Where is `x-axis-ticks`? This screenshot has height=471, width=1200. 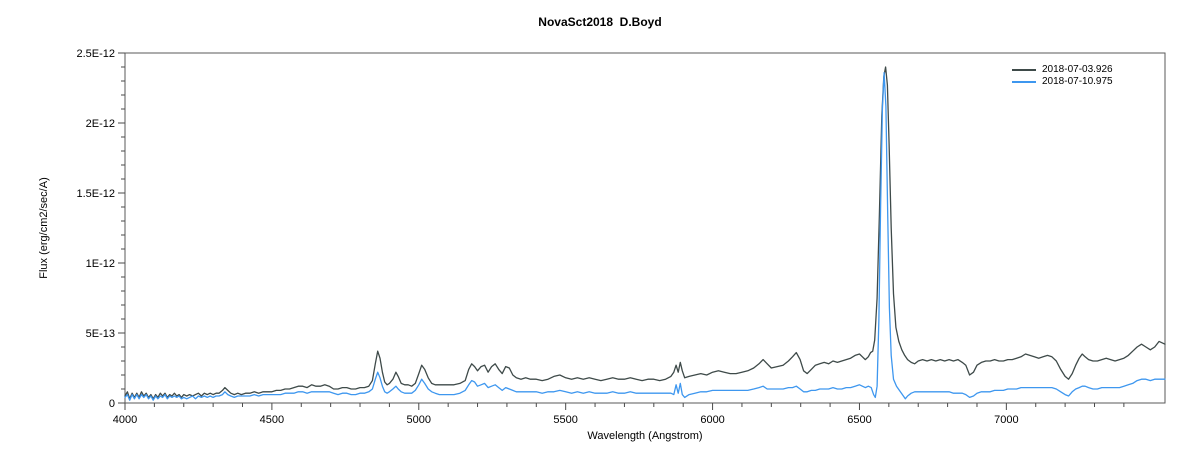 x-axis-ticks is located at coordinates (624, 406).